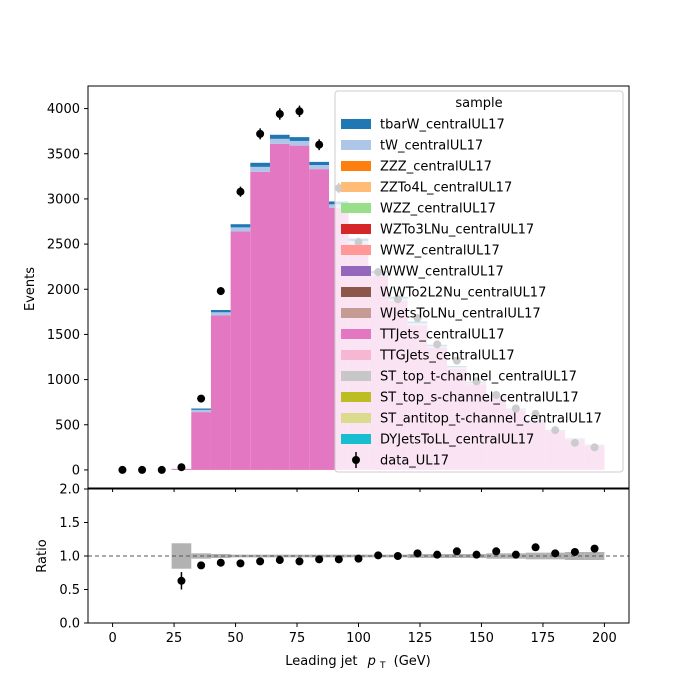 This screenshot has width=700, height=700. What do you see at coordinates (174, 638) in the screenshot?
I see `x-tick-label: 25` at bounding box center [174, 638].